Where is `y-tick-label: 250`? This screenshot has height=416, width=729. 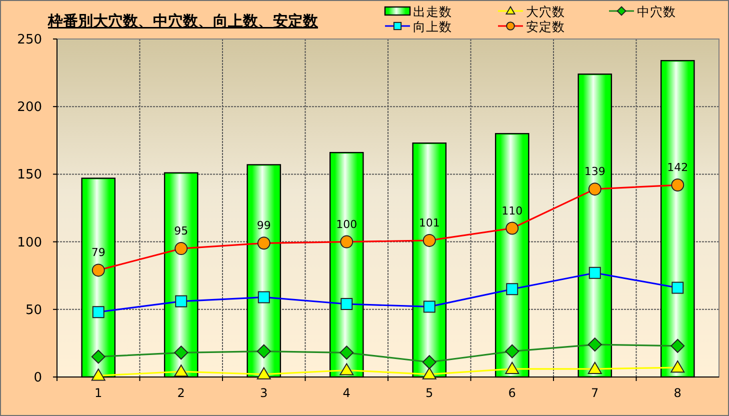 y-tick-label: 250 is located at coordinates (29, 40).